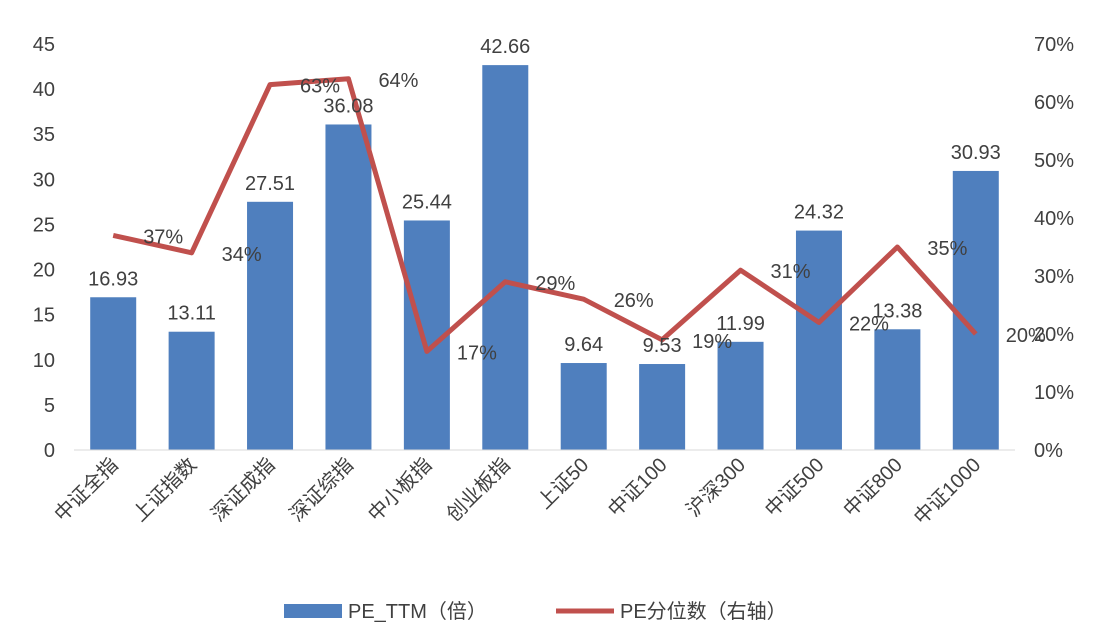 This screenshot has height=641, width=1104. Describe the element at coordinates (86, 489) in the screenshot. I see `x-axis-label: 中证全指` at that location.